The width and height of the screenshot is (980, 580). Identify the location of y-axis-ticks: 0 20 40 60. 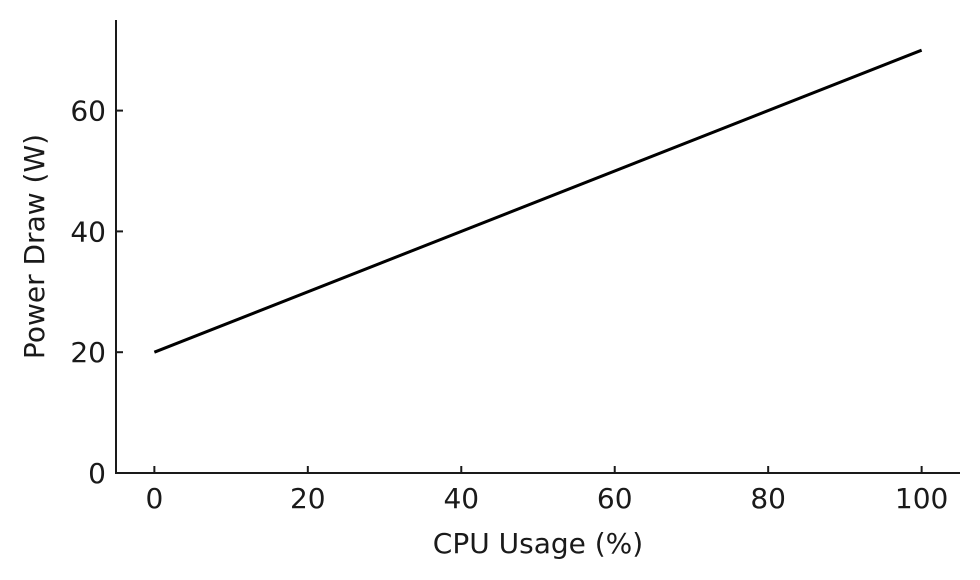
(96, 292).